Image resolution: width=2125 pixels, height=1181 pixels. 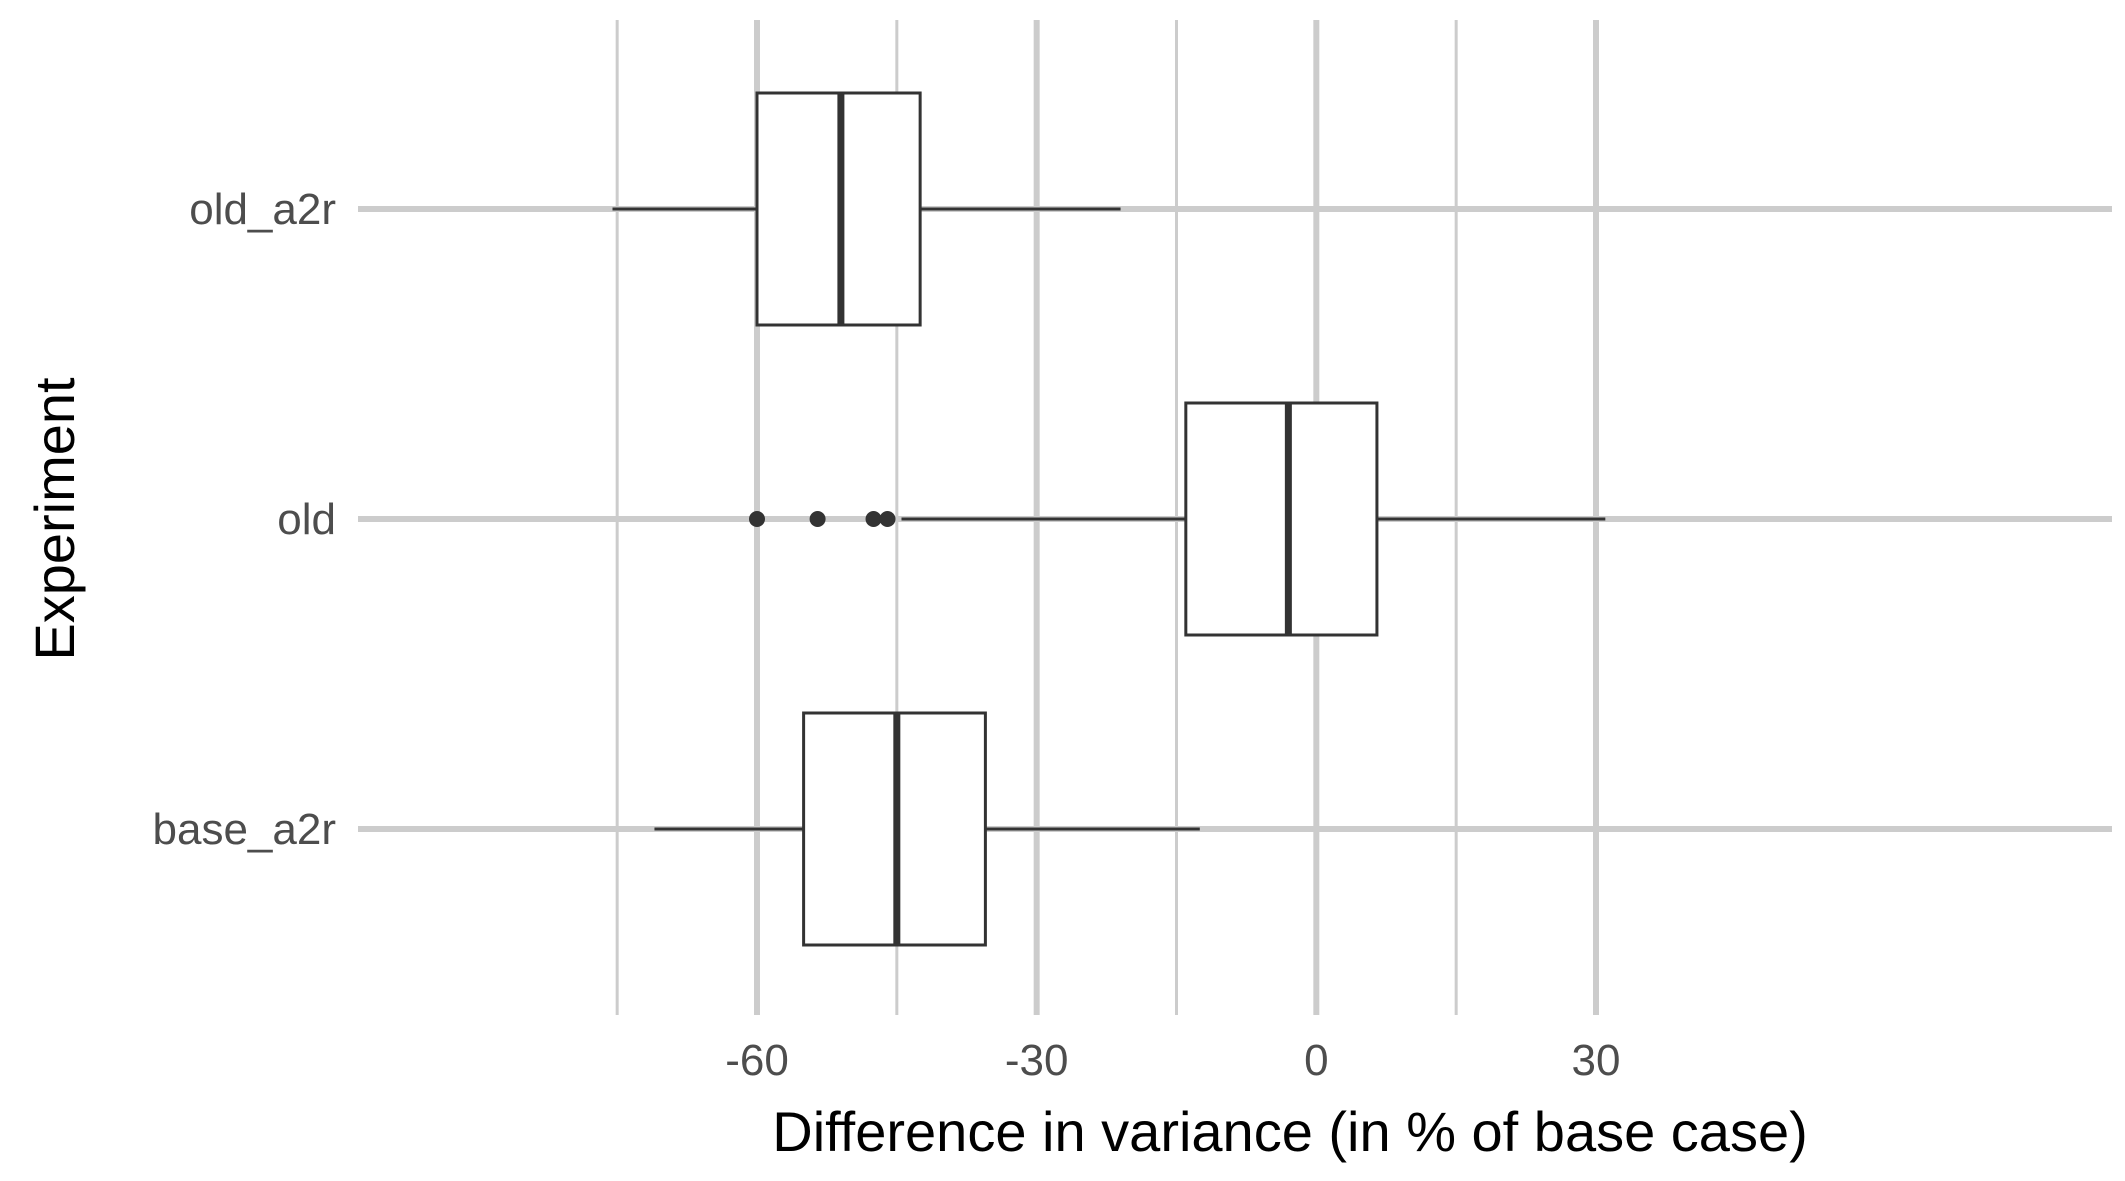 I want to click on x-tick-label-2: 0, so click(x=1316, y=1060).